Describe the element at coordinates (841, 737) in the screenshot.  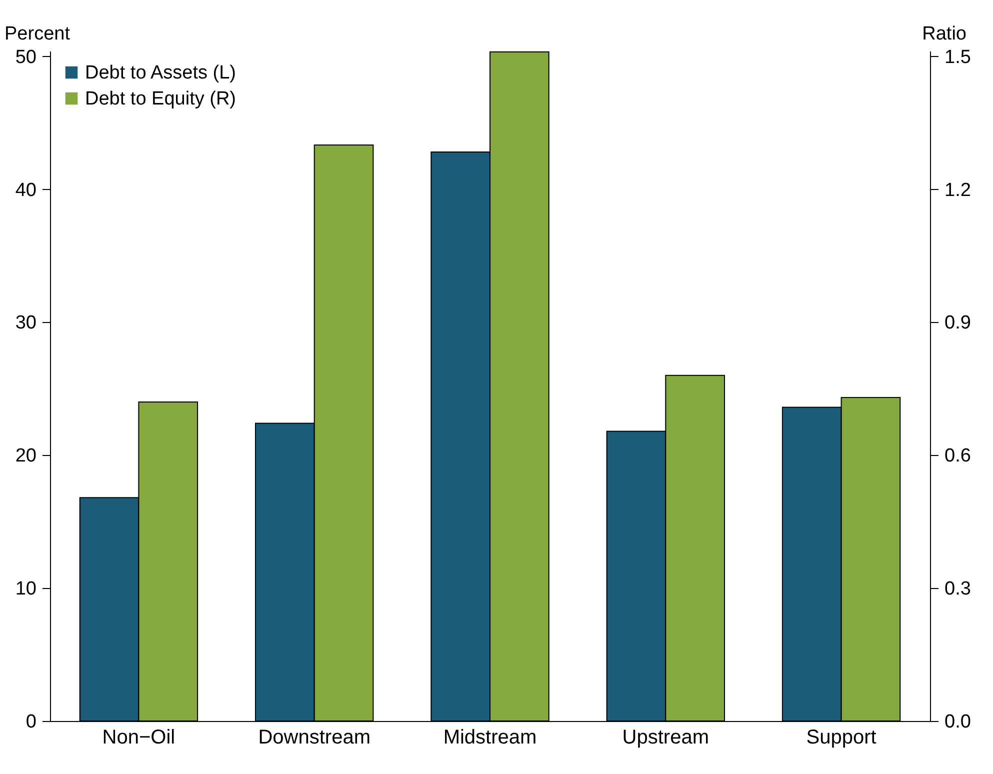
I see `x-tick-label: Support` at that location.